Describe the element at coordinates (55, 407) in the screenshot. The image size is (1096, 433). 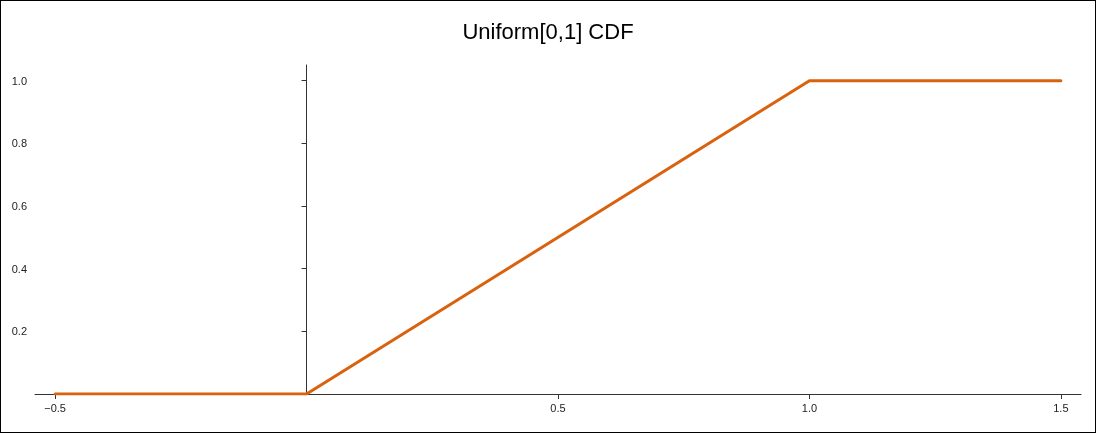
I see `x-tick-label: −0.5` at that location.